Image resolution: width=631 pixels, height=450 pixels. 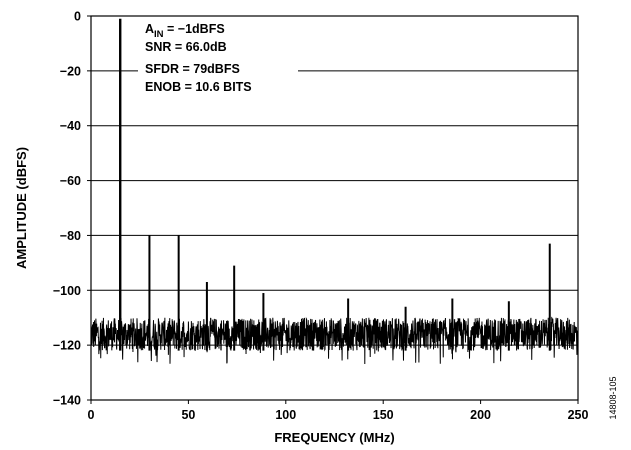 What do you see at coordinates (383, 415) in the screenshot?
I see `x-tick-label: 150` at bounding box center [383, 415].